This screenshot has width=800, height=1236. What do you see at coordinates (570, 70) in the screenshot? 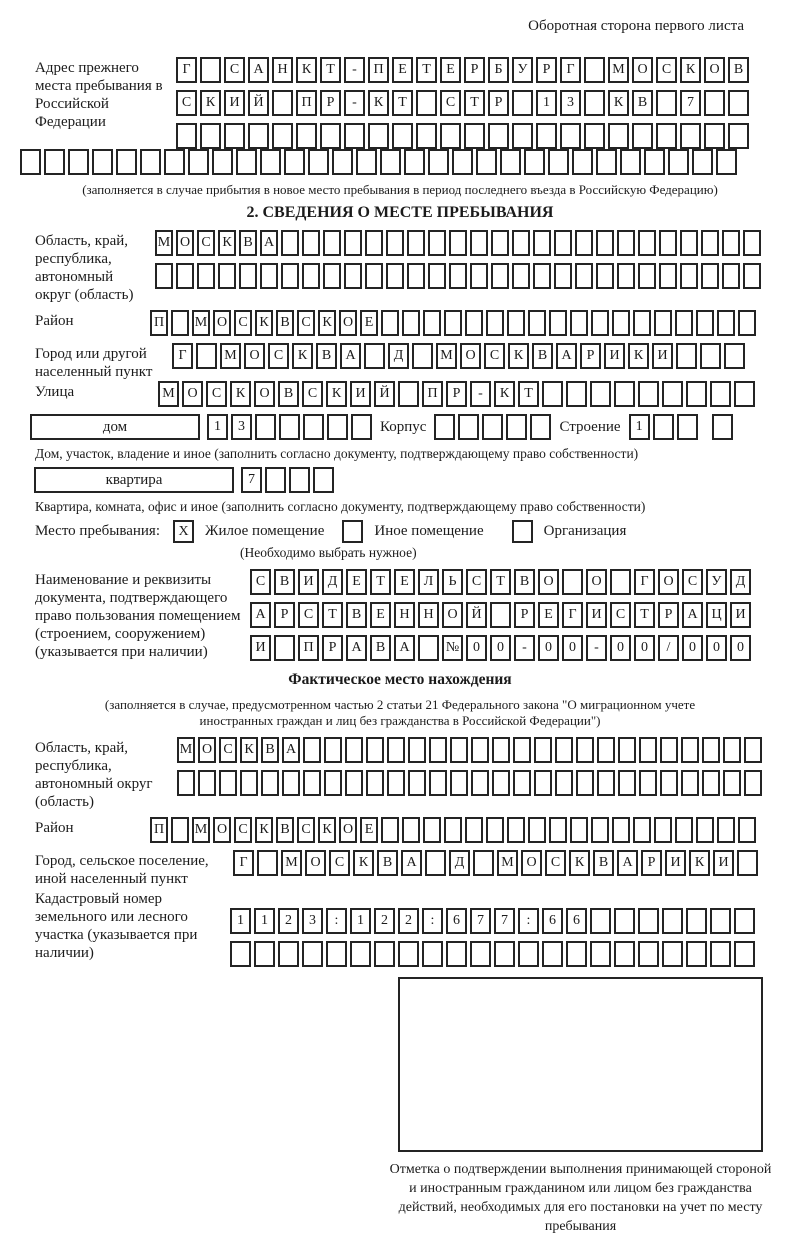
I see `char-cell: Г` at bounding box center [570, 70].